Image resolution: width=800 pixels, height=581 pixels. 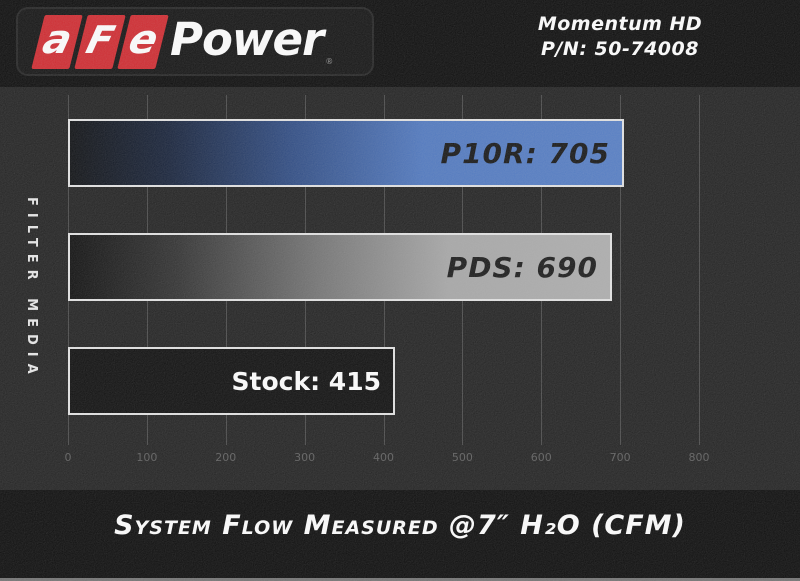 I want to click on logo-tile-a: a, so click(x=57, y=41).